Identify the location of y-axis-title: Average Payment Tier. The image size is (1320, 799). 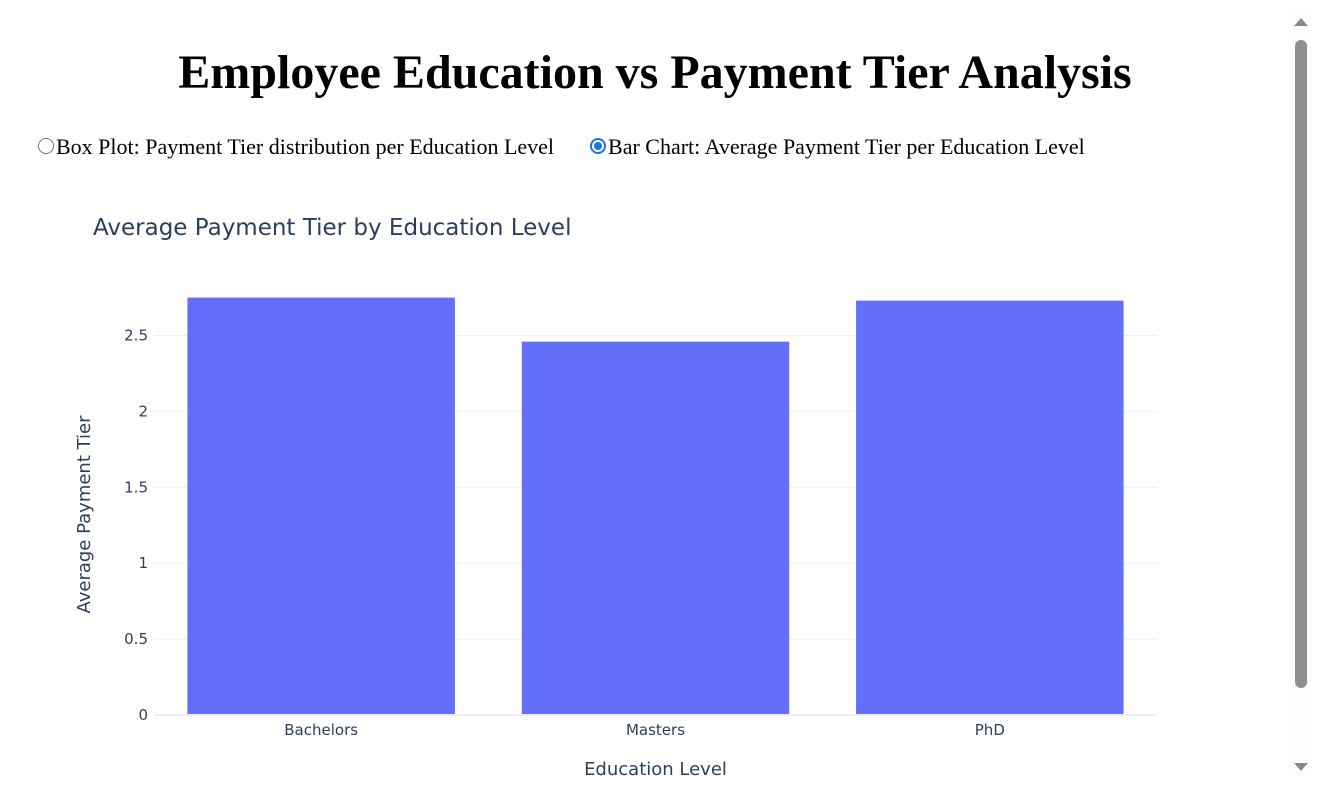
(84, 514).